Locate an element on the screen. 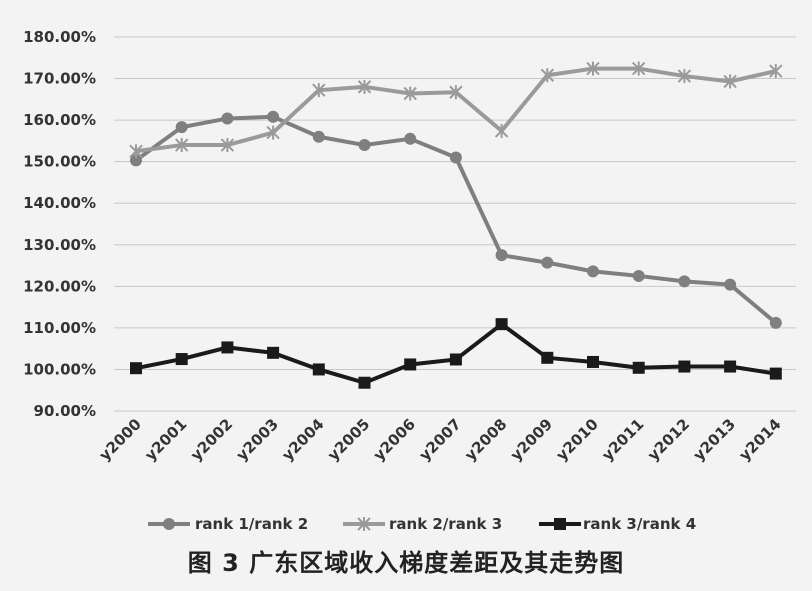 Image resolution: width=812 pixels, height=591 pixels. legend-item: rank 1/rank 2 is located at coordinates (228, 524).